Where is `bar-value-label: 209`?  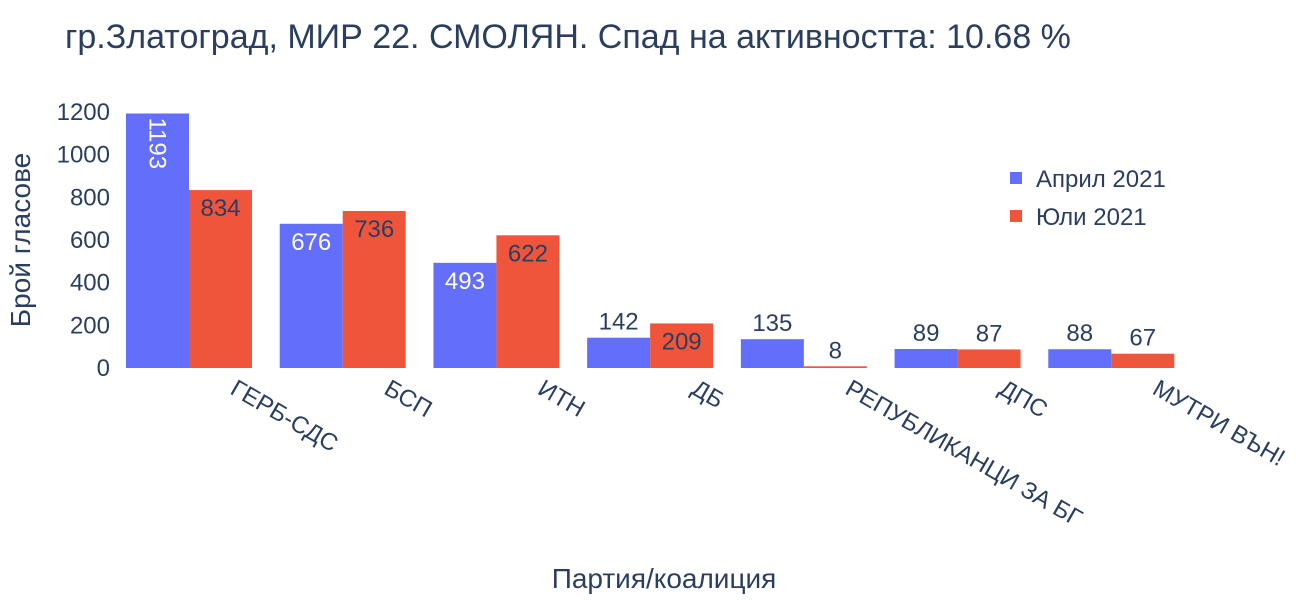
bar-value-label: 209 is located at coordinates (682, 341).